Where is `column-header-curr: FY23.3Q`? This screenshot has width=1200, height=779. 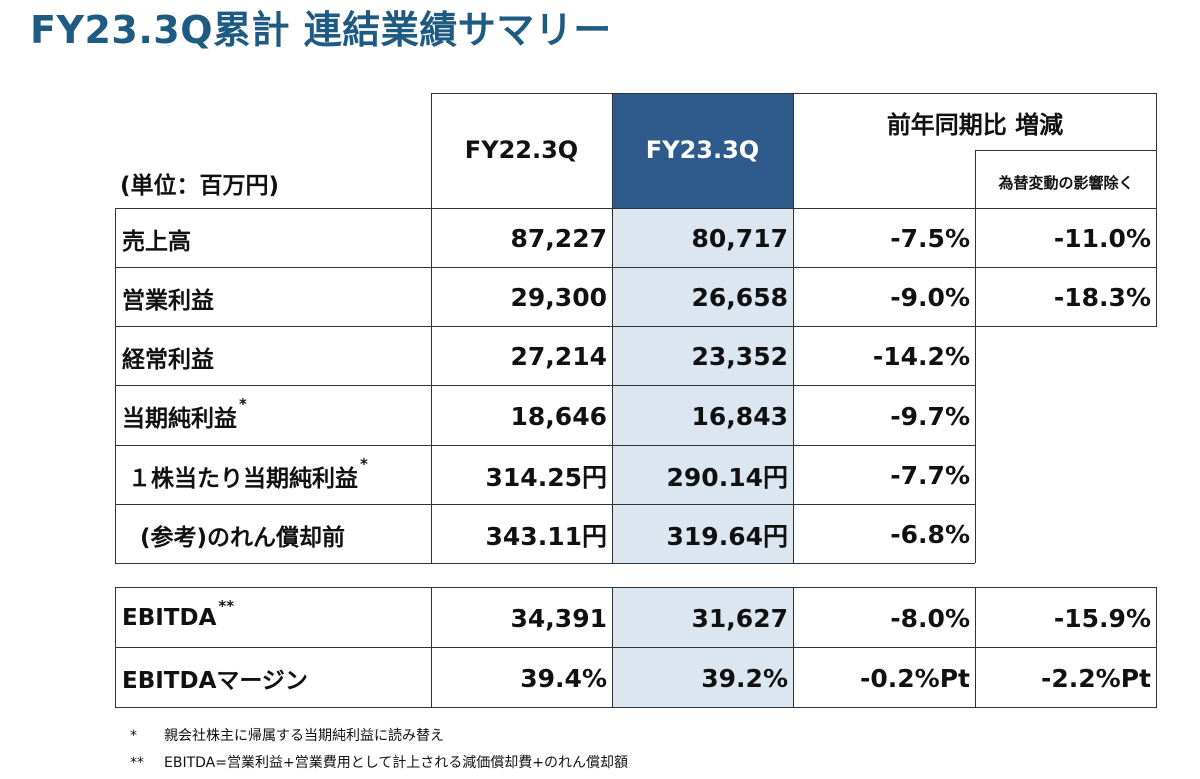 column-header-curr: FY23.3Q is located at coordinates (702, 150).